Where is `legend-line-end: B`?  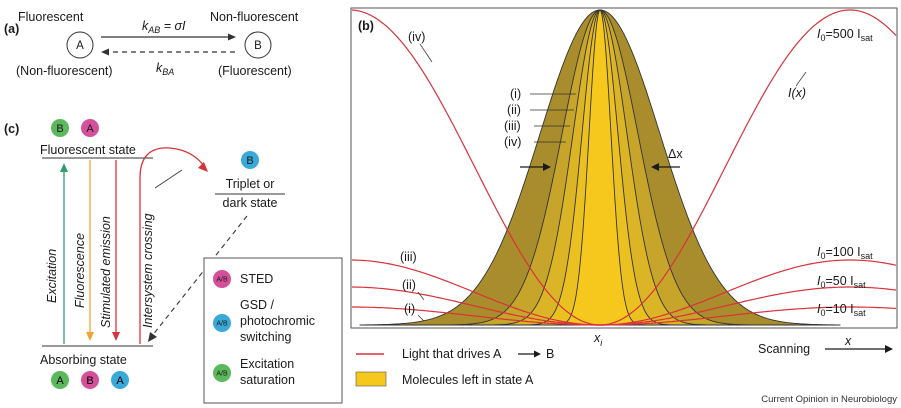 legend-line-end: B is located at coordinates (550, 354).